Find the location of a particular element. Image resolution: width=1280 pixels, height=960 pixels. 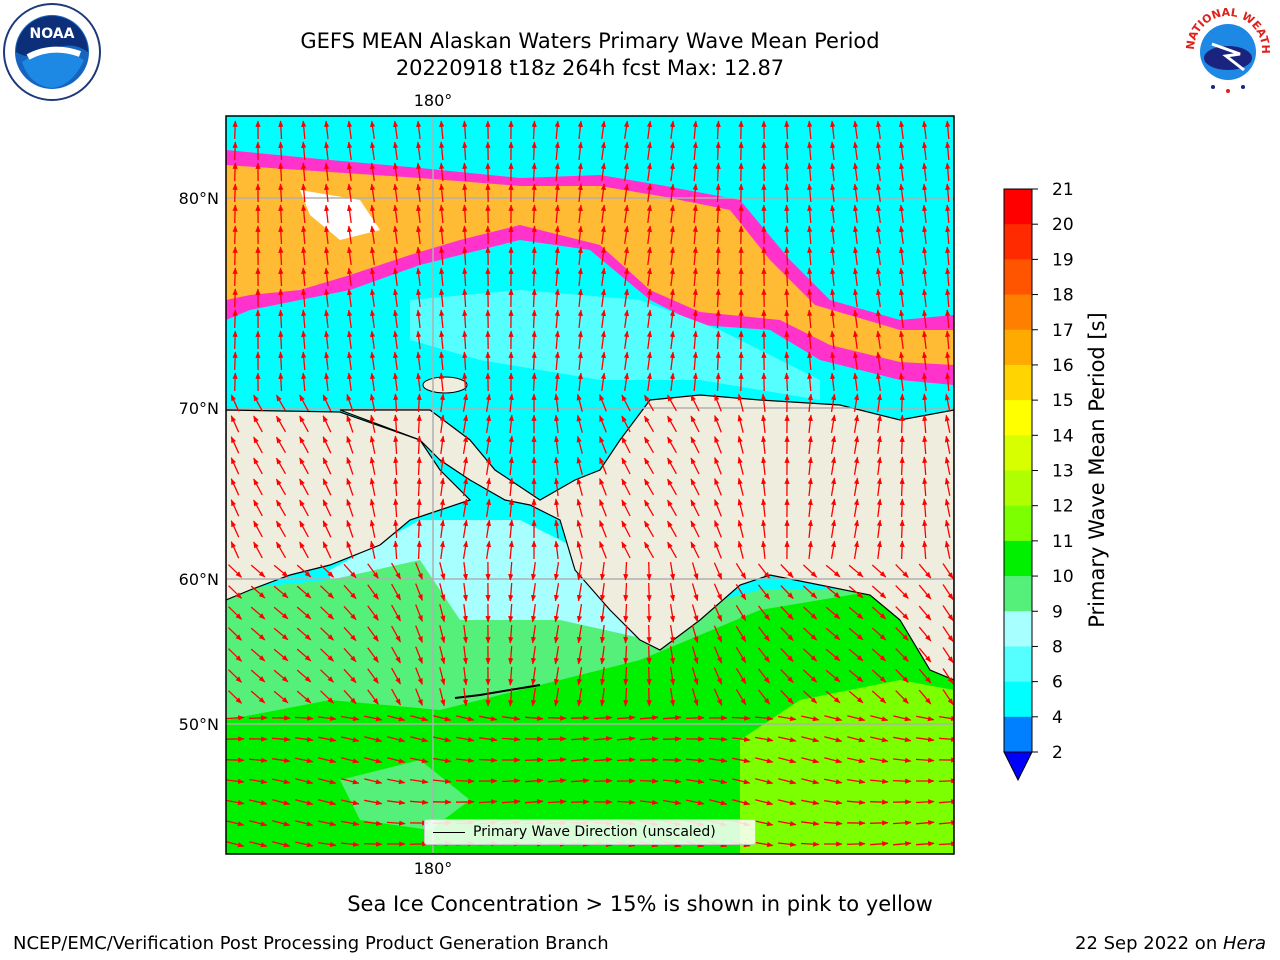

colorbar-tick-label: 21 is located at coordinates (1063, 190).